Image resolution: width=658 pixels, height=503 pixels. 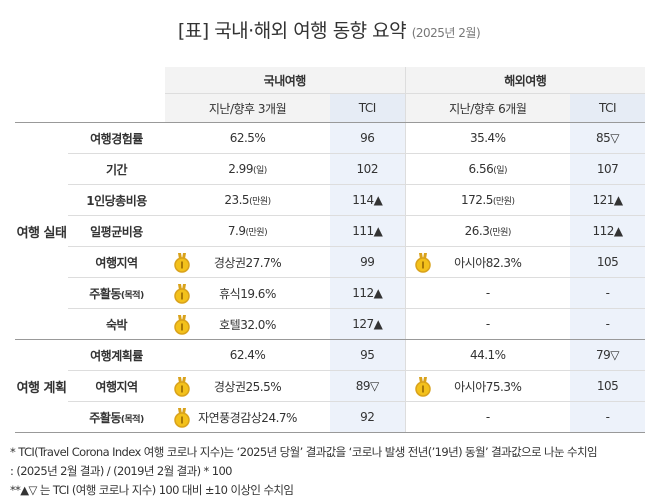 I want to click on table-cell: 44.1%, so click(x=488, y=355).